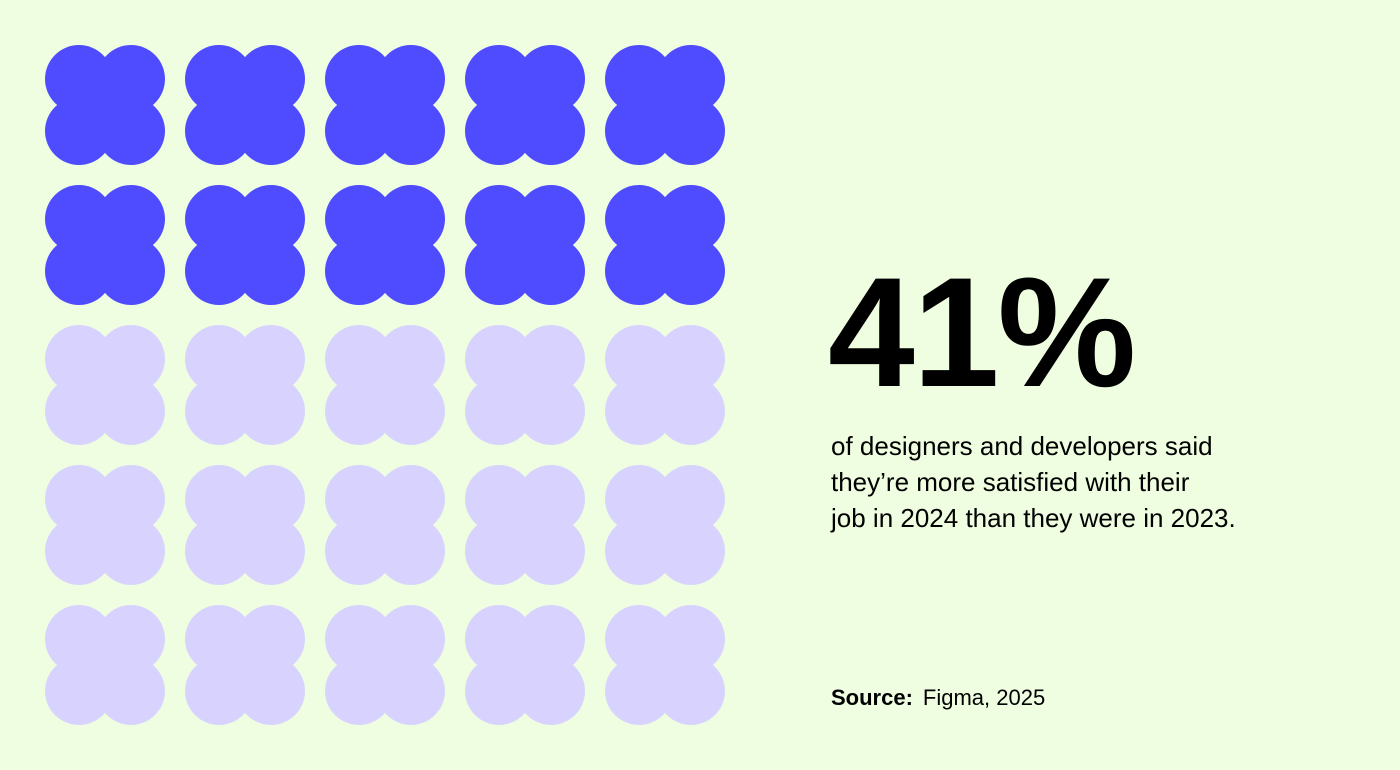 The width and height of the screenshot is (1400, 770). I want to click on source: Source: Figma, 2025, so click(938, 698).